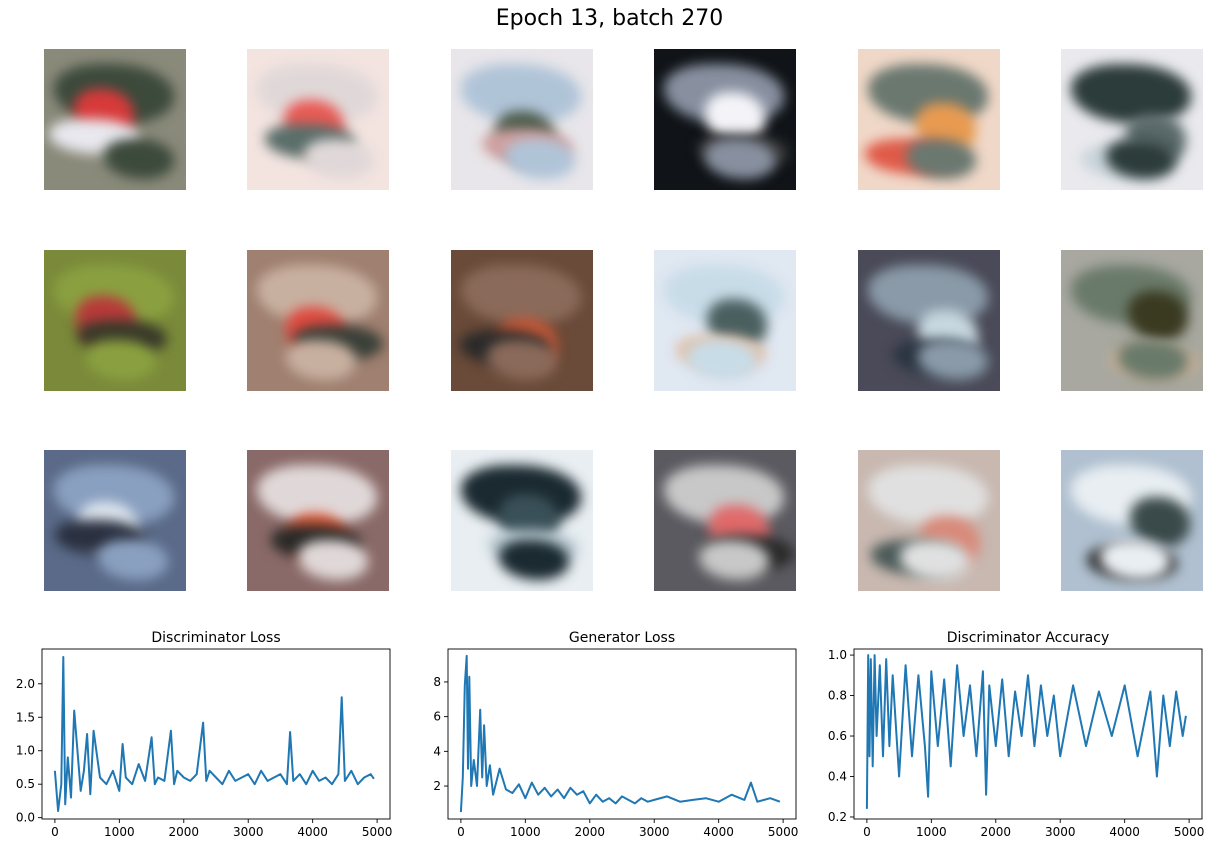 The image size is (1219, 853). What do you see at coordinates (25, 717) in the screenshot?
I see `y-tick-label: 1.5` at bounding box center [25, 717].